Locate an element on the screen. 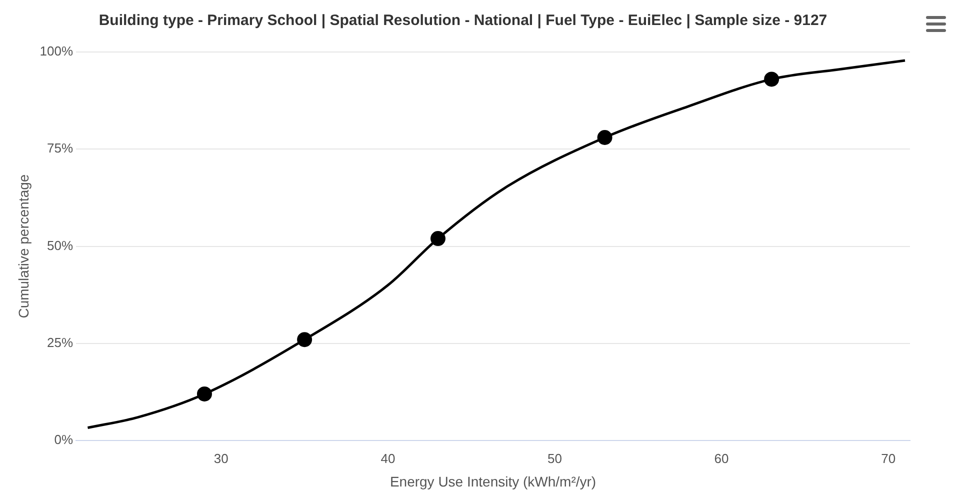 The width and height of the screenshot is (957, 503). y-tick-label: 0% is located at coordinates (64, 440).